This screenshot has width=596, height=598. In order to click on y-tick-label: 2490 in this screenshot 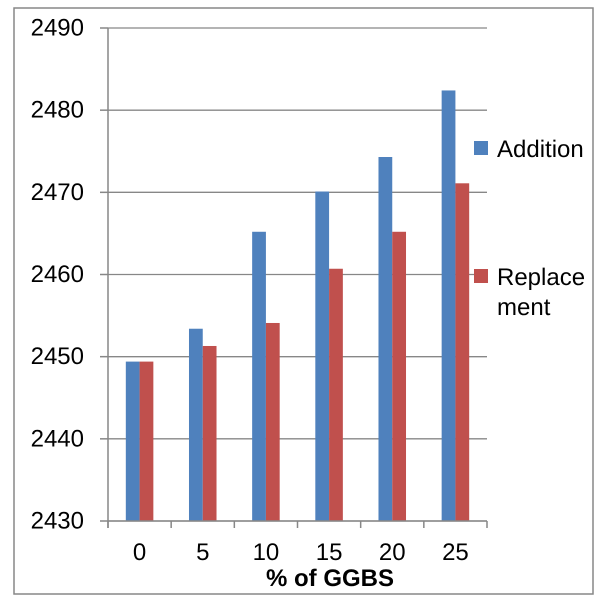, I will do `click(57, 28)`.